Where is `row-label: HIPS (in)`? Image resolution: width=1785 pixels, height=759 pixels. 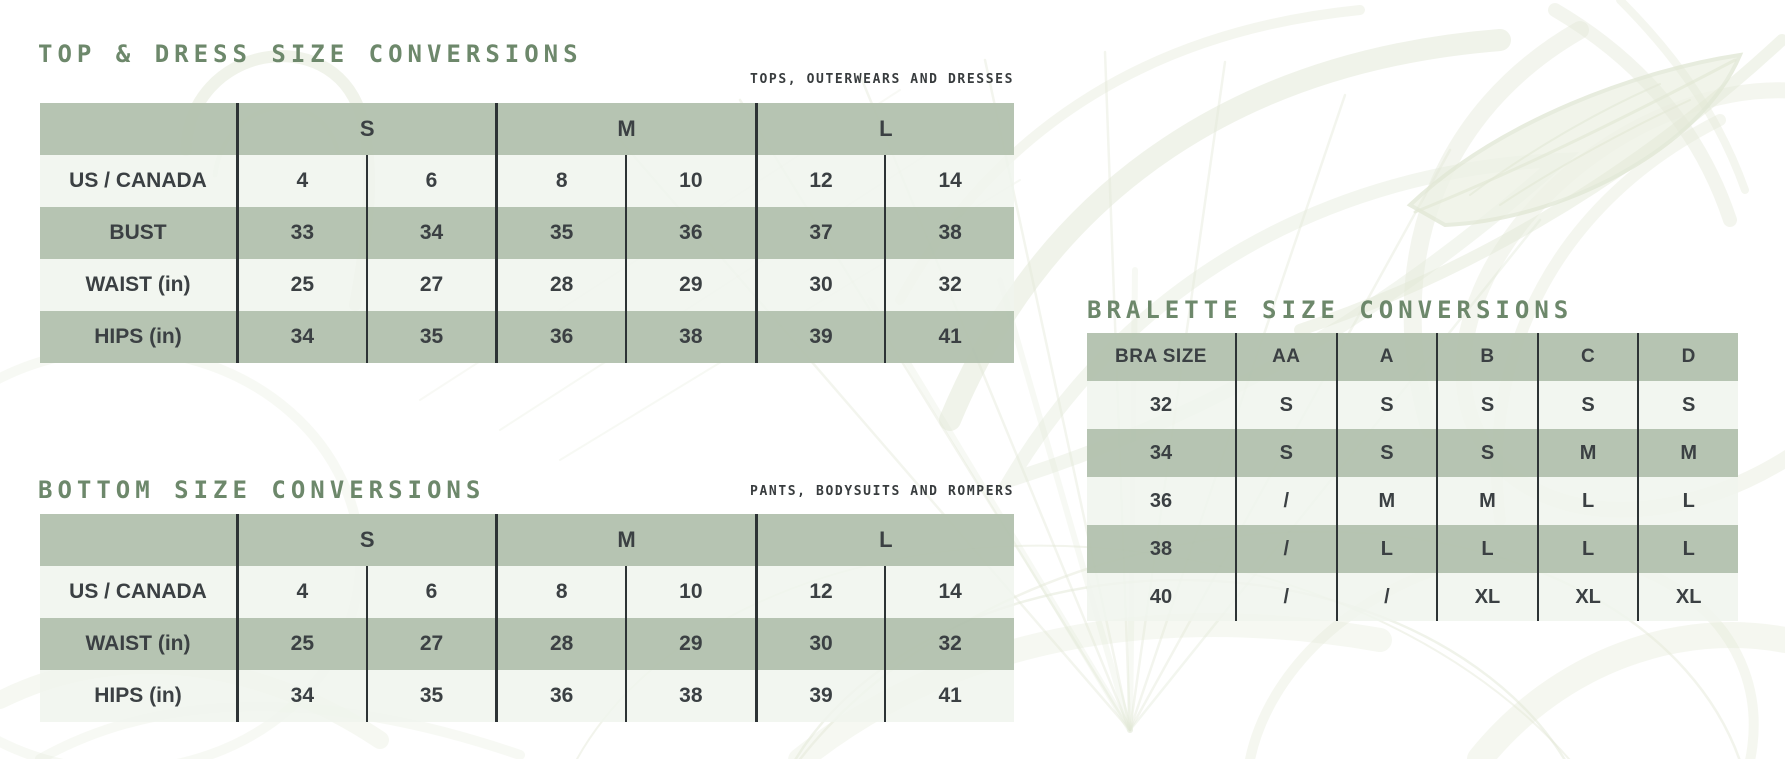
row-label: HIPS (in) is located at coordinates (138, 695).